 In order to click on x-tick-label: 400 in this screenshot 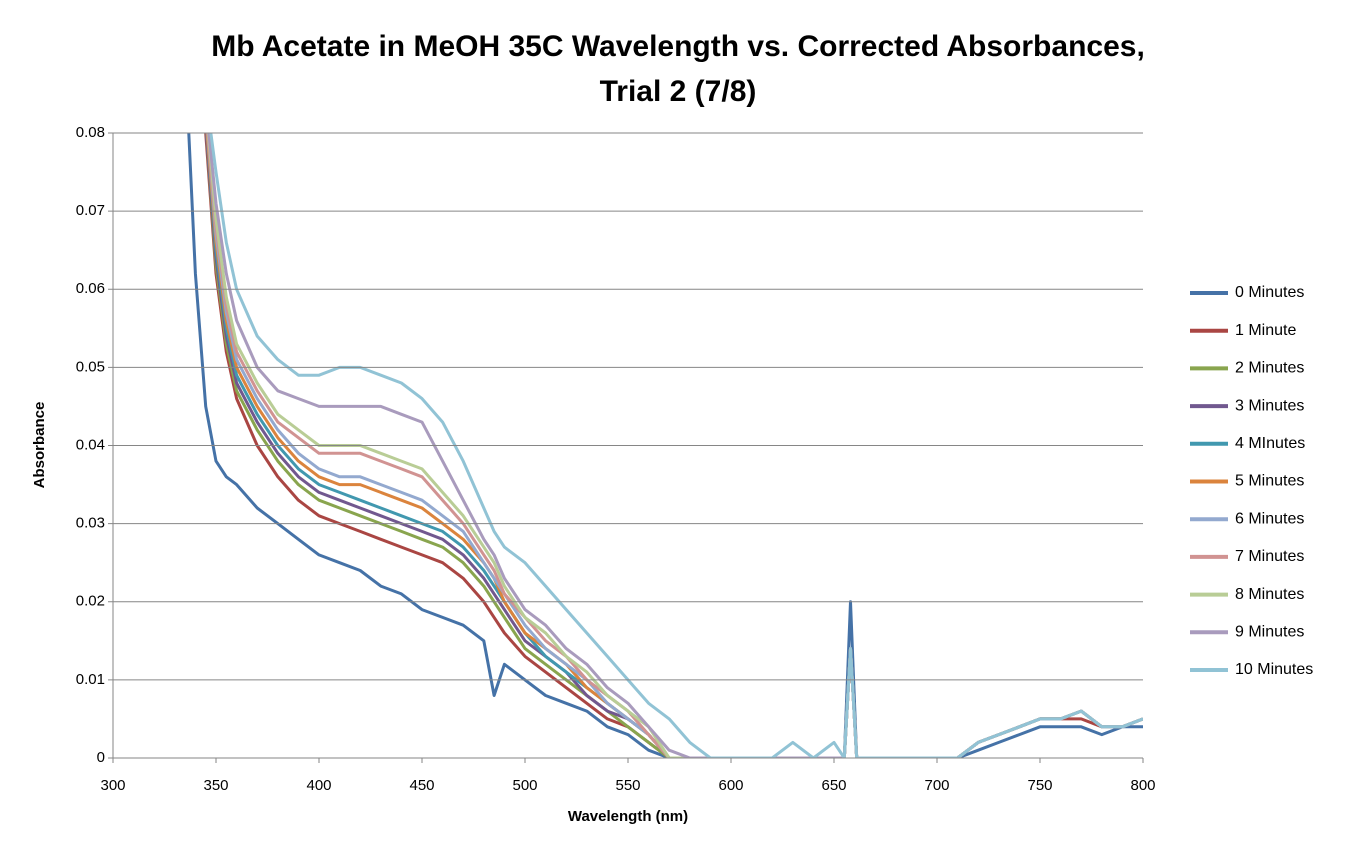, I will do `click(318, 785)`.